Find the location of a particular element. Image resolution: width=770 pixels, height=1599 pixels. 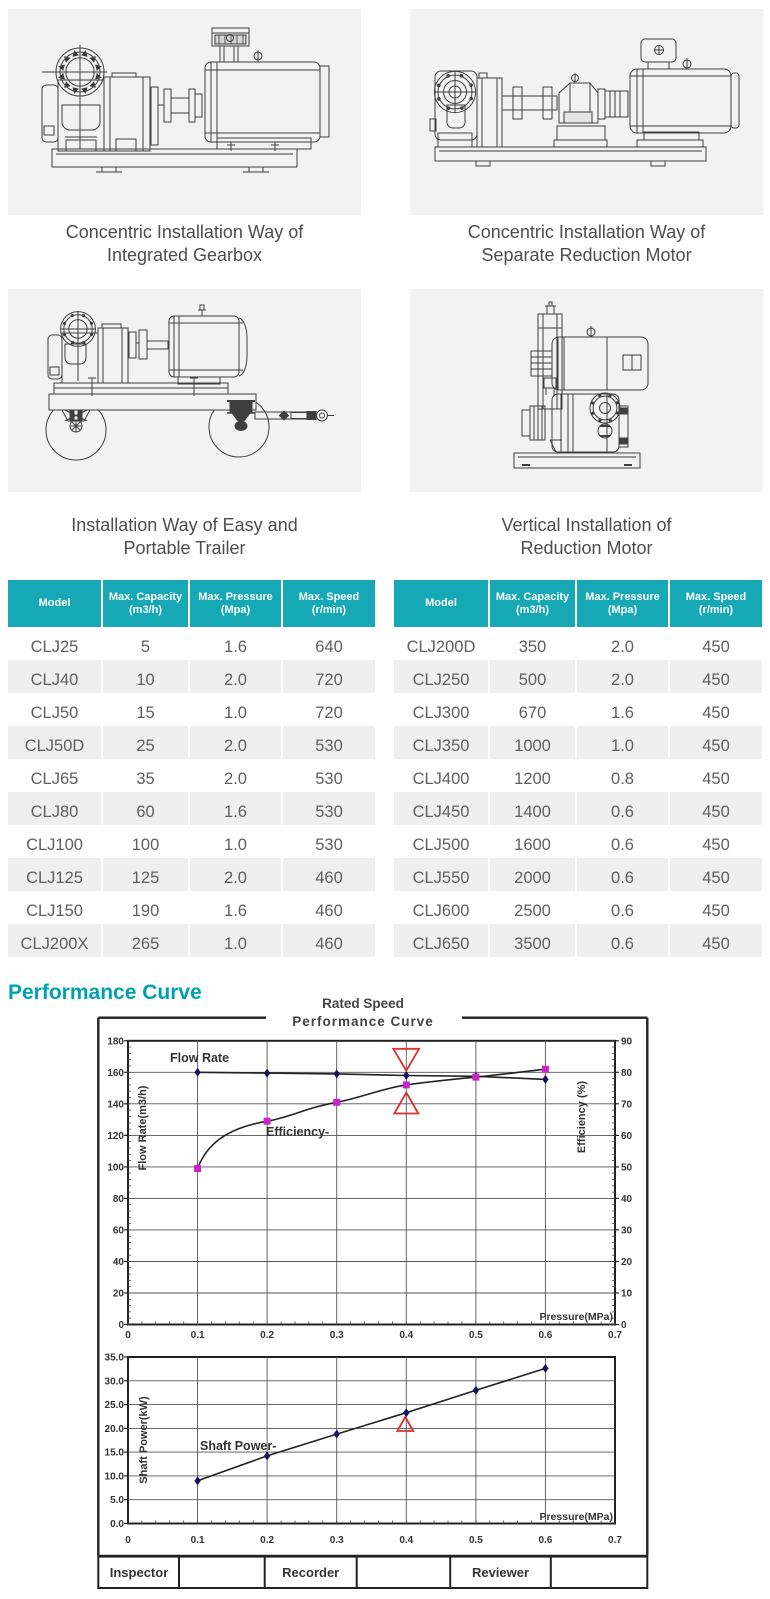

svg-text: Efficiency (%) is located at coordinates (582, 1117).